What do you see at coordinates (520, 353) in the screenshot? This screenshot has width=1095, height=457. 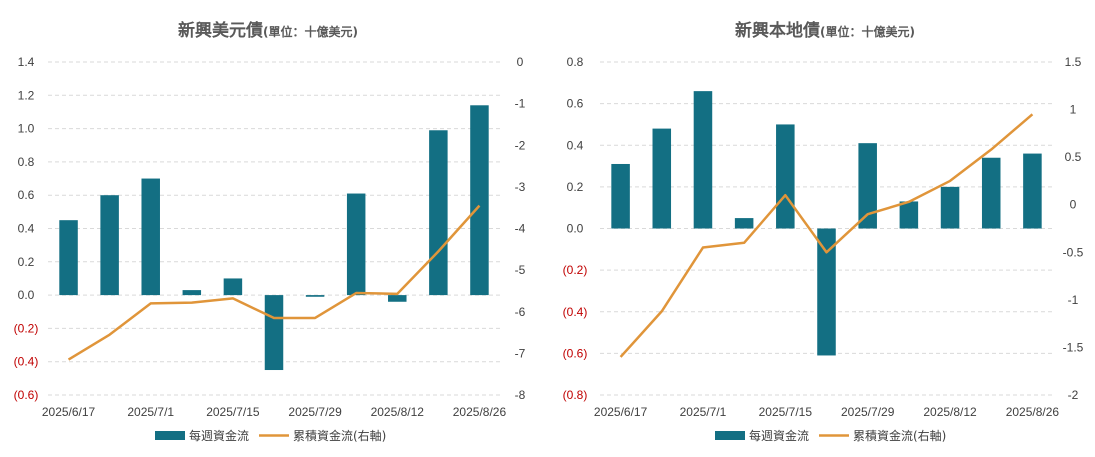 I see `y-right-tick-label: -7` at bounding box center [520, 353].